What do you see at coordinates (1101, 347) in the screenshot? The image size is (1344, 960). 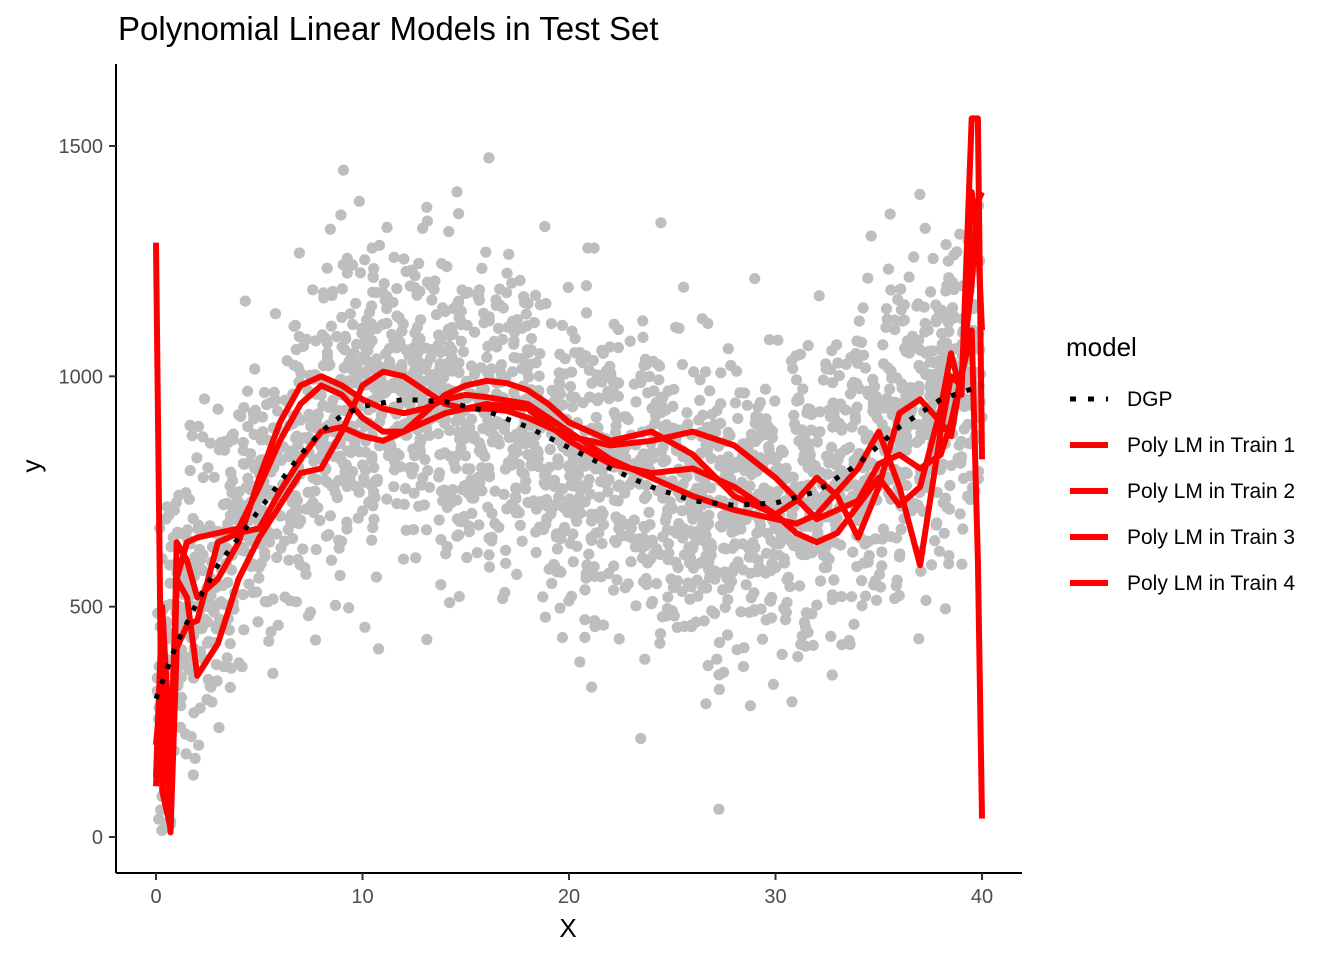 I see `legend-title: model` at bounding box center [1101, 347].